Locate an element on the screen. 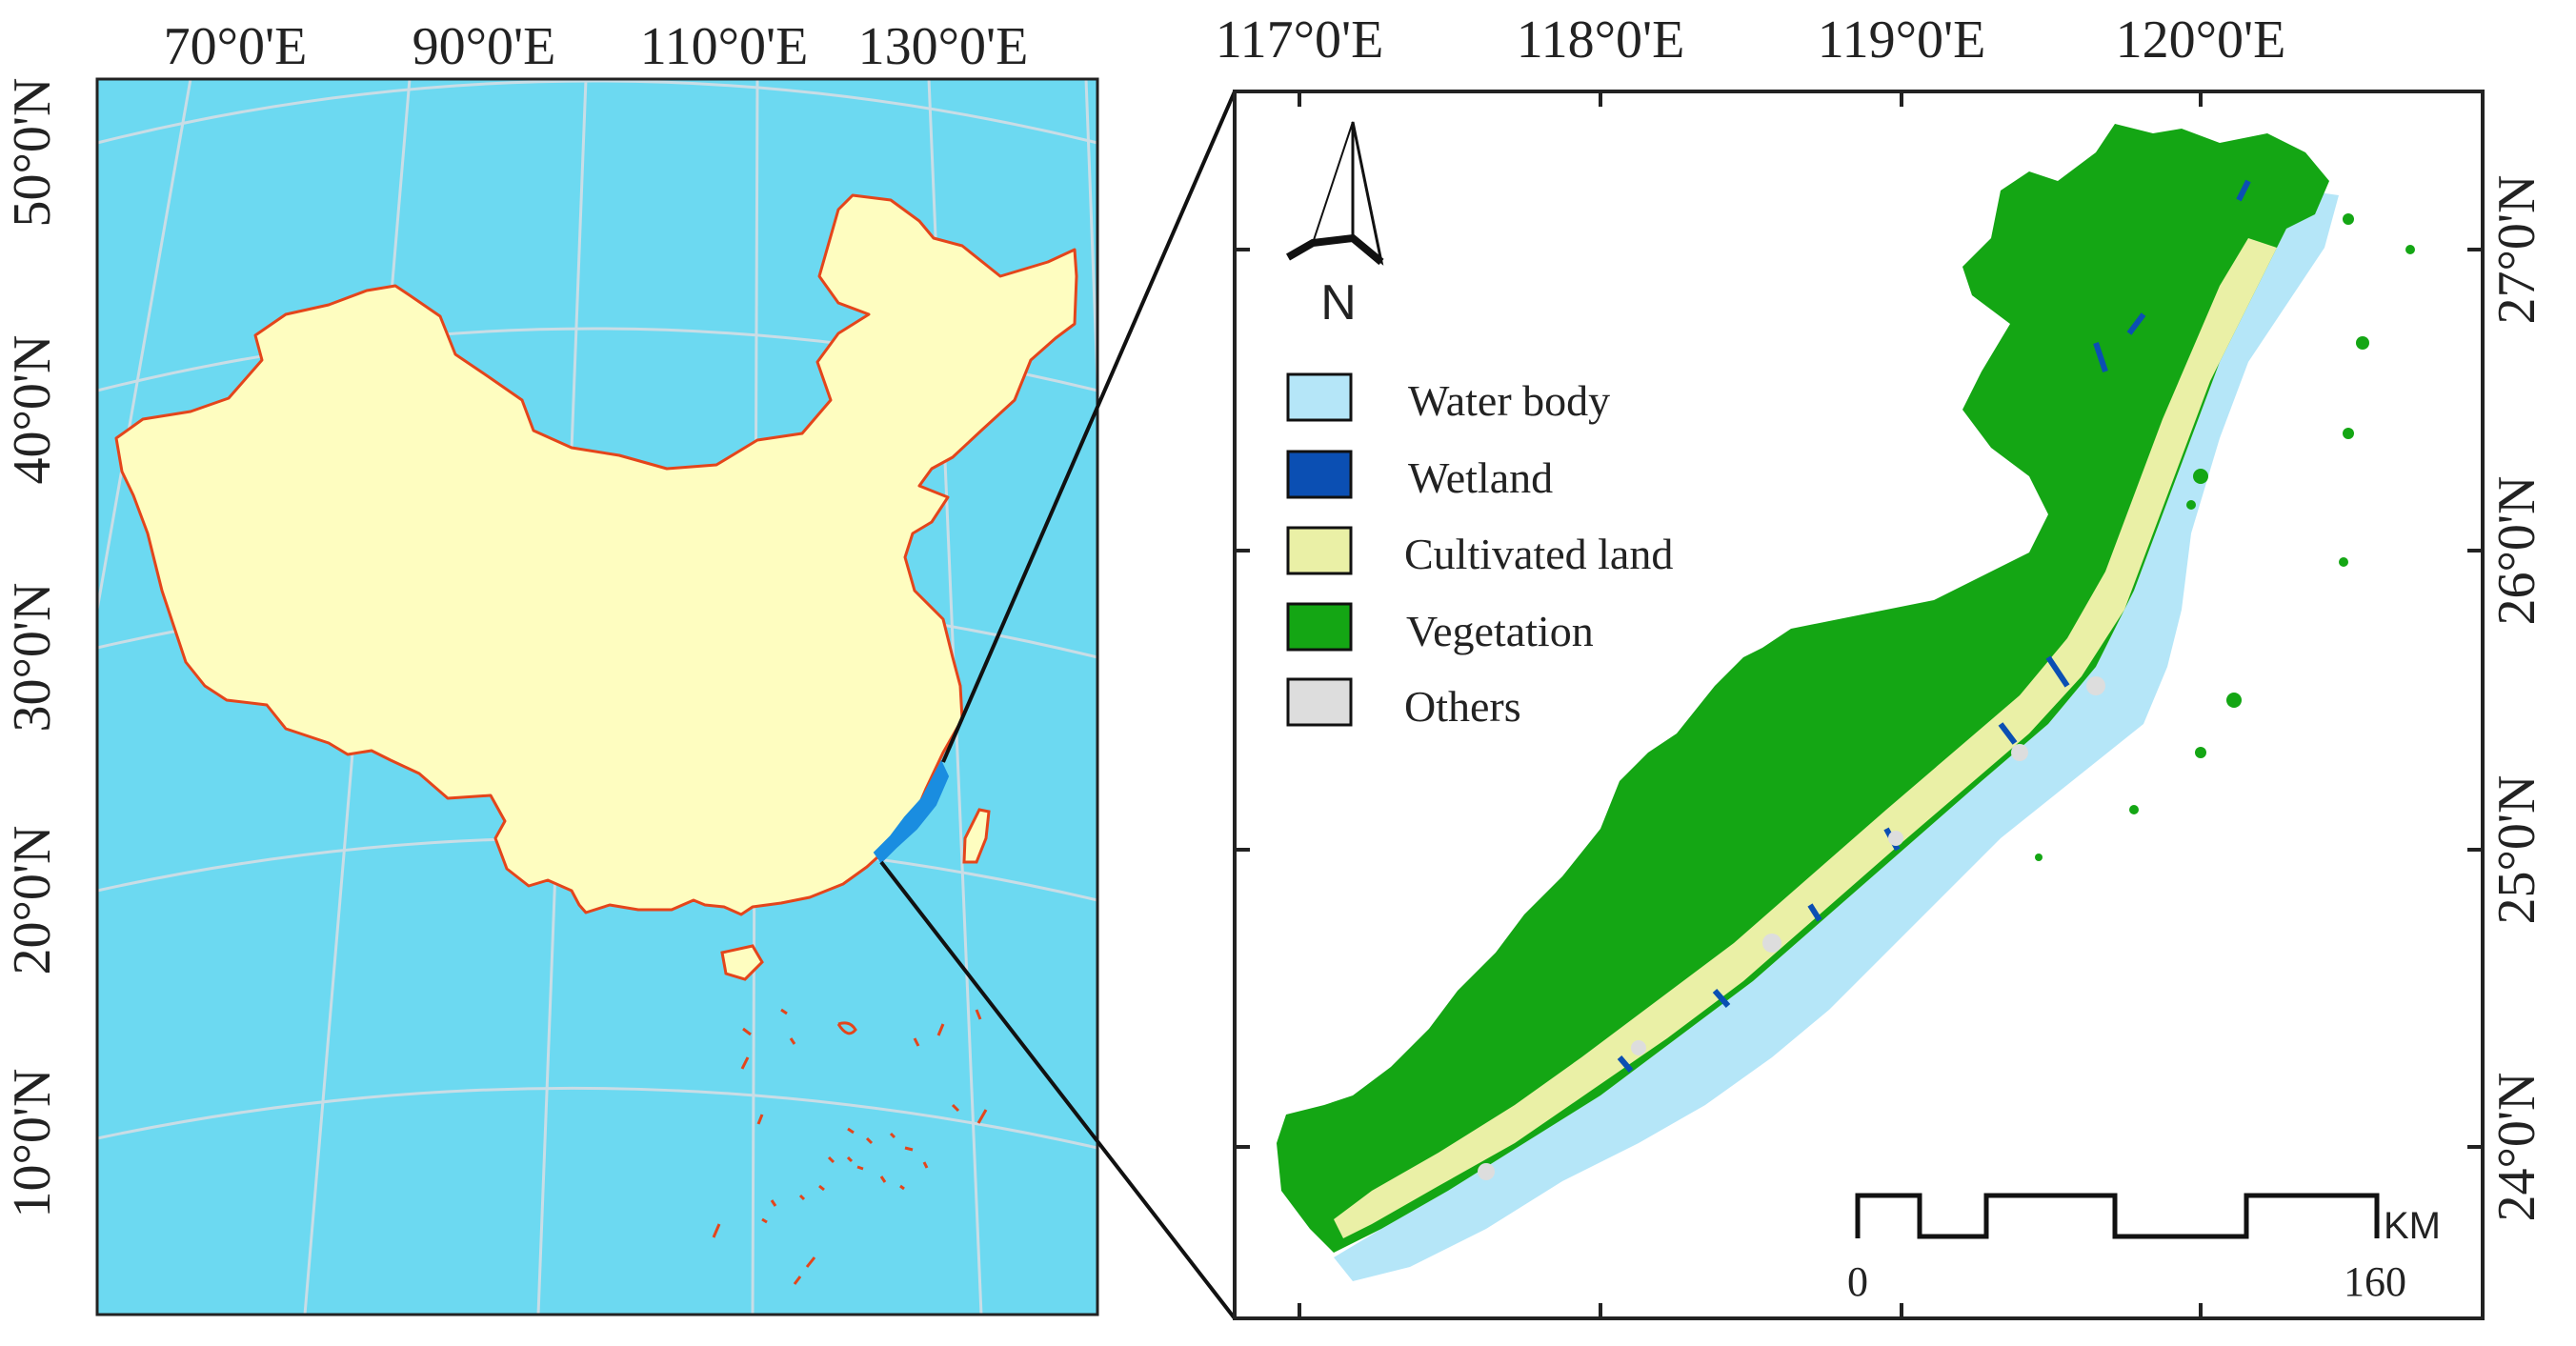 This screenshot has width=2576, height=1346. overview-lon-label: 110°0'E is located at coordinates (725, 47).